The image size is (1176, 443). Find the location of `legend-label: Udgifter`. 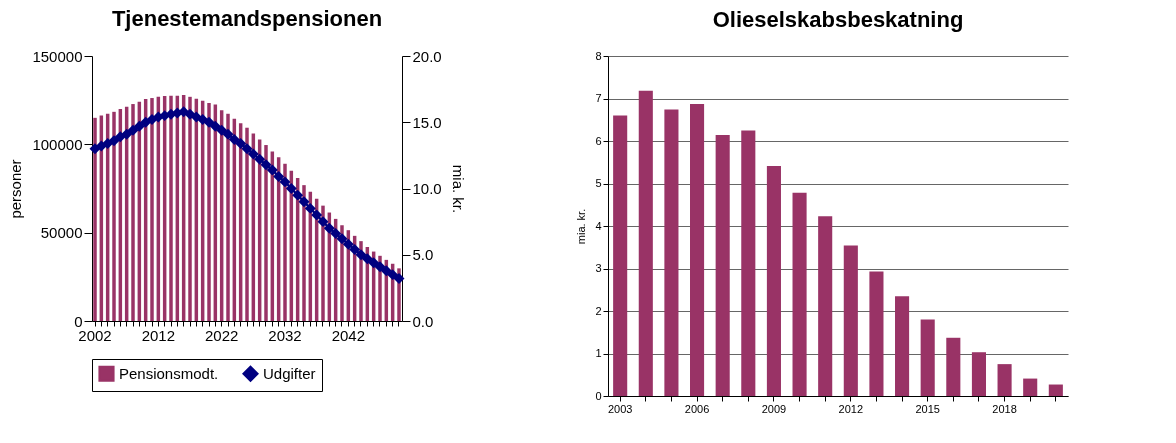

legend-label: Udgifter is located at coordinates (289, 373).